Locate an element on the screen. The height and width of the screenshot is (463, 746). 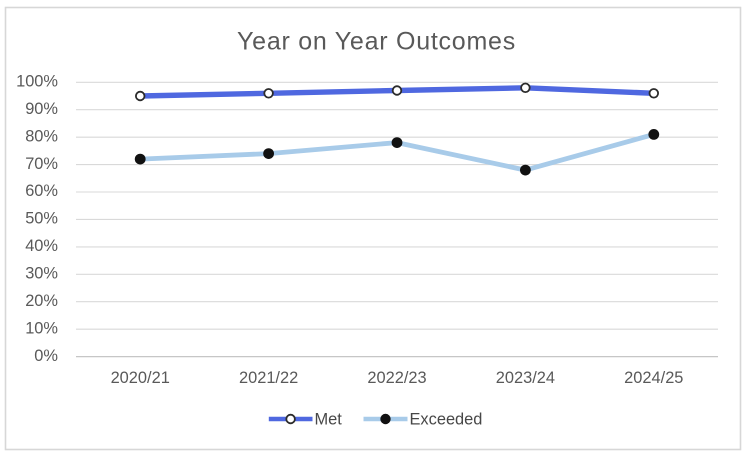
svg-text: 20% is located at coordinates (41, 301).